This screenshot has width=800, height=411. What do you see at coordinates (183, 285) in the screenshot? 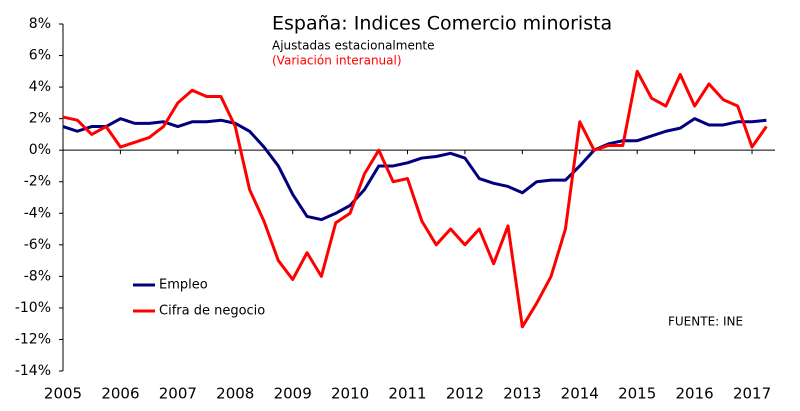
I see `legend-label: Empleo` at bounding box center [183, 285].